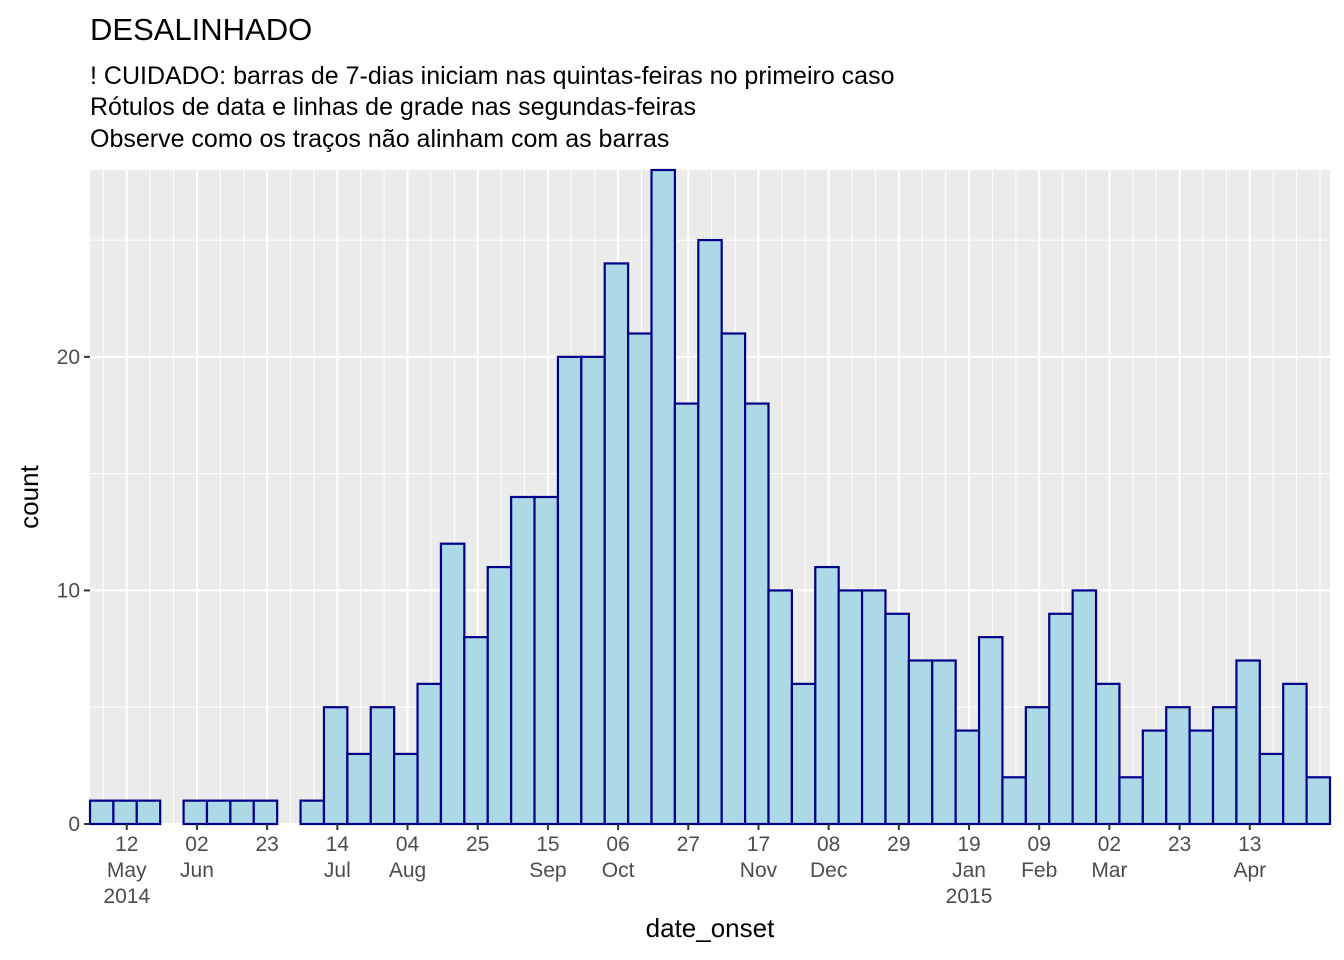 The height and width of the screenshot is (960, 1344). What do you see at coordinates (617, 844) in the screenshot?
I see `x-tick-label: 06` at bounding box center [617, 844].